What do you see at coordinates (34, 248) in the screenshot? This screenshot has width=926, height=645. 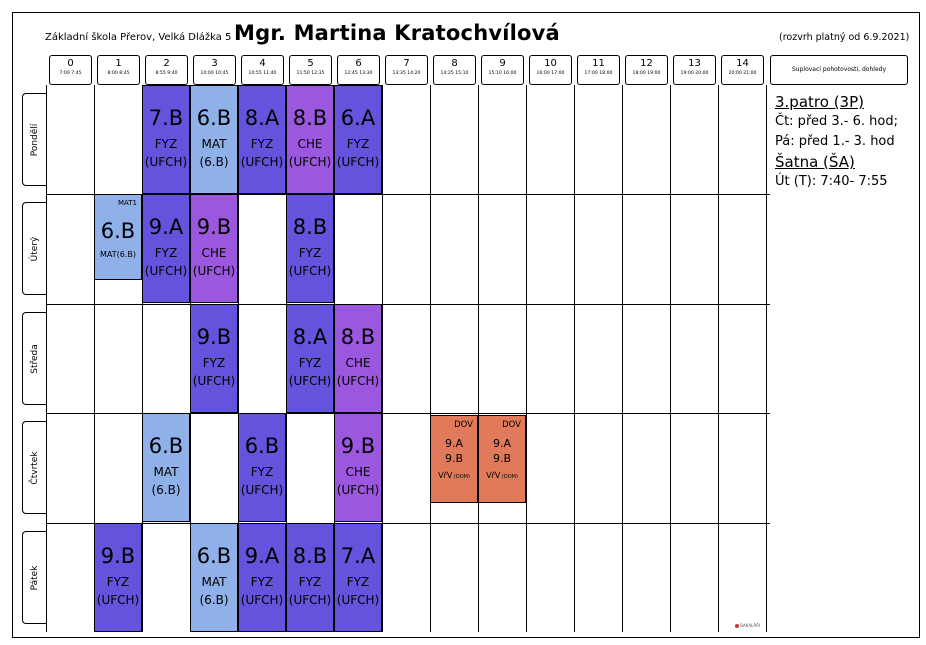 I see `day-label: Úterý` at bounding box center [34, 248].